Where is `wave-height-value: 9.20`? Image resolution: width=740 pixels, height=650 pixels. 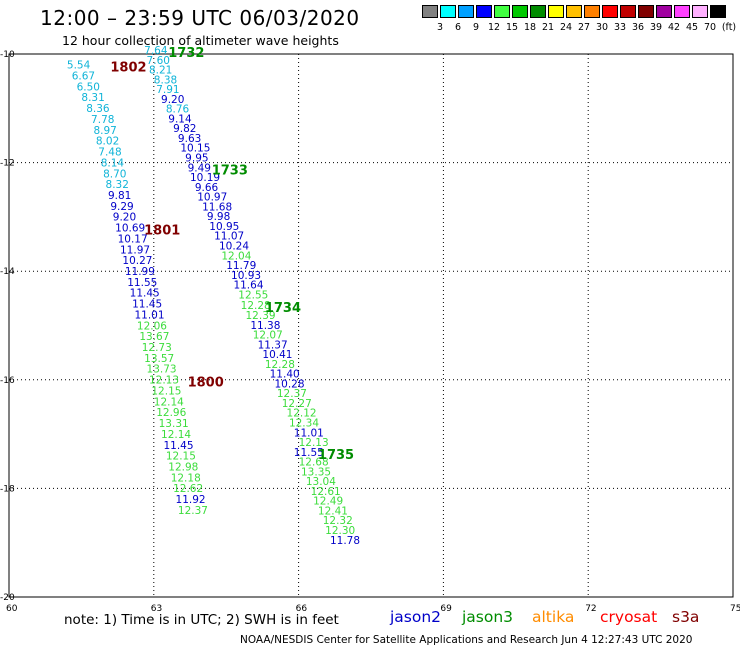 wave-height-value: 9.20 is located at coordinates (124, 218).